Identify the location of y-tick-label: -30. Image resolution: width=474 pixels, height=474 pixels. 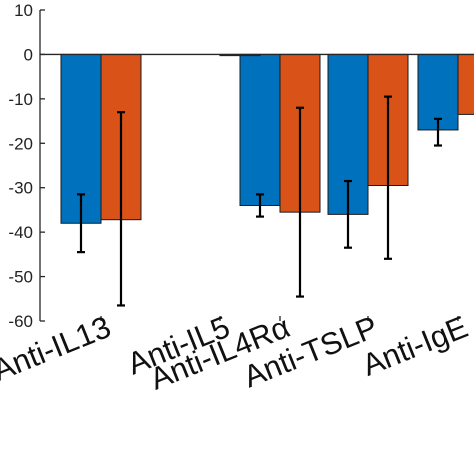
(20, 188).